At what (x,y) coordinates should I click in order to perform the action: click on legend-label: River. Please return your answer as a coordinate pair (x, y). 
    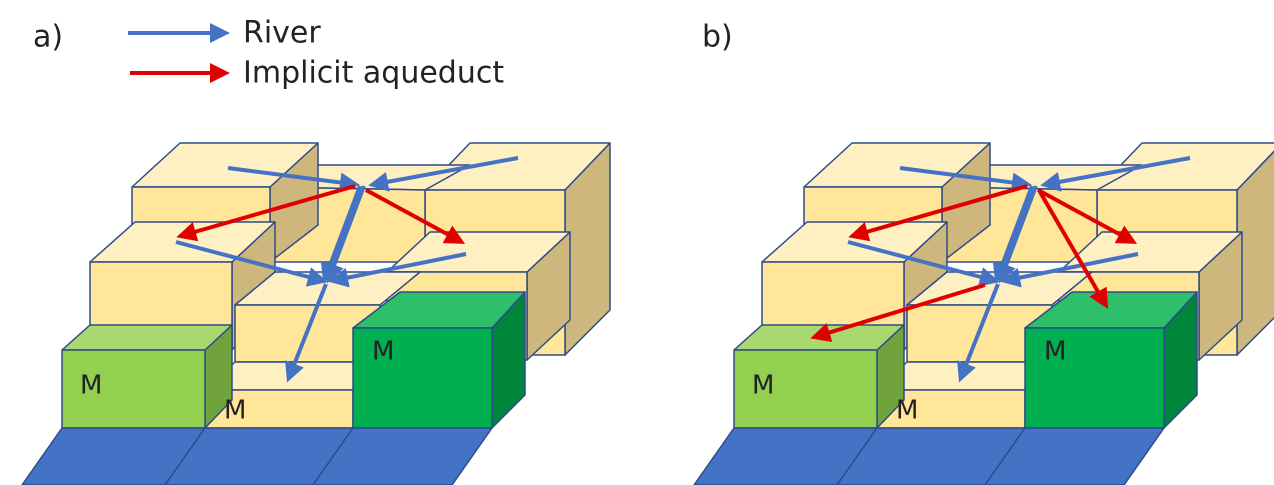
    Looking at the image, I should click on (282, 33).